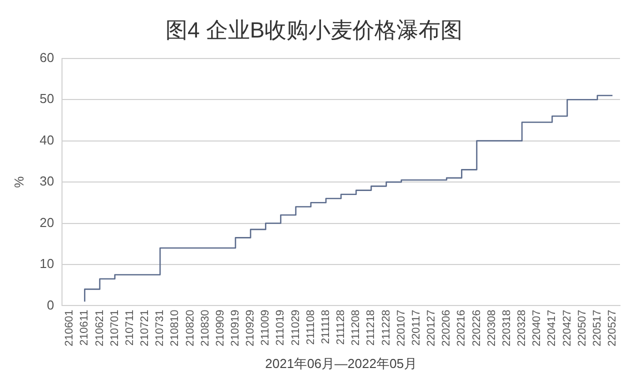 The height and width of the screenshot is (384, 640). Describe the element at coordinates (70, 328) in the screenshot. I see `x-tick-label: 210601` at that location.